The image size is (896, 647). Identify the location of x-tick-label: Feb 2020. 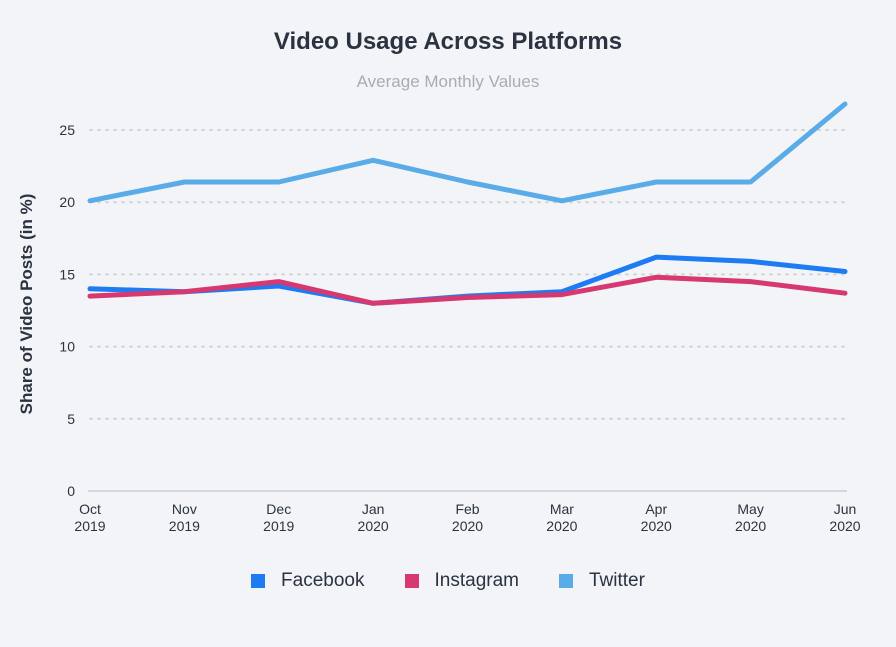
(467, 517).